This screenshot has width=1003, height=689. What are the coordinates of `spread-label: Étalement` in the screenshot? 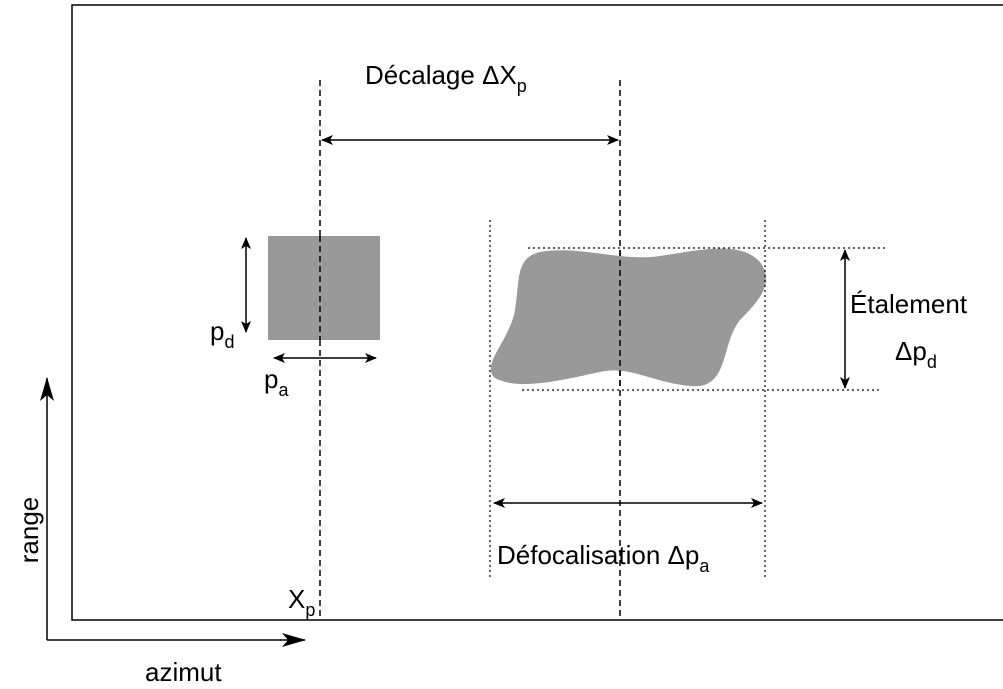 It's located at (909, 304).